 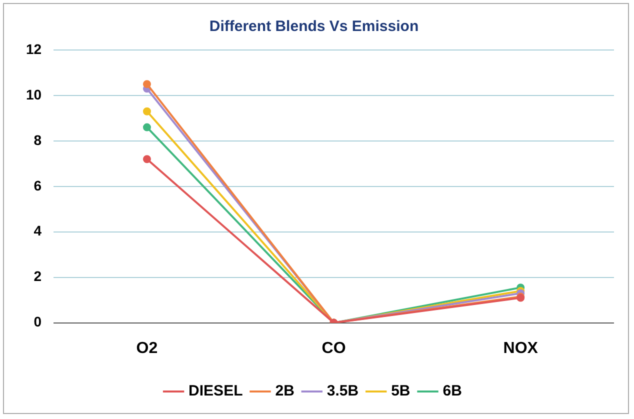 I want to click on y-tick-label: 4, so click(x=38, y=230).